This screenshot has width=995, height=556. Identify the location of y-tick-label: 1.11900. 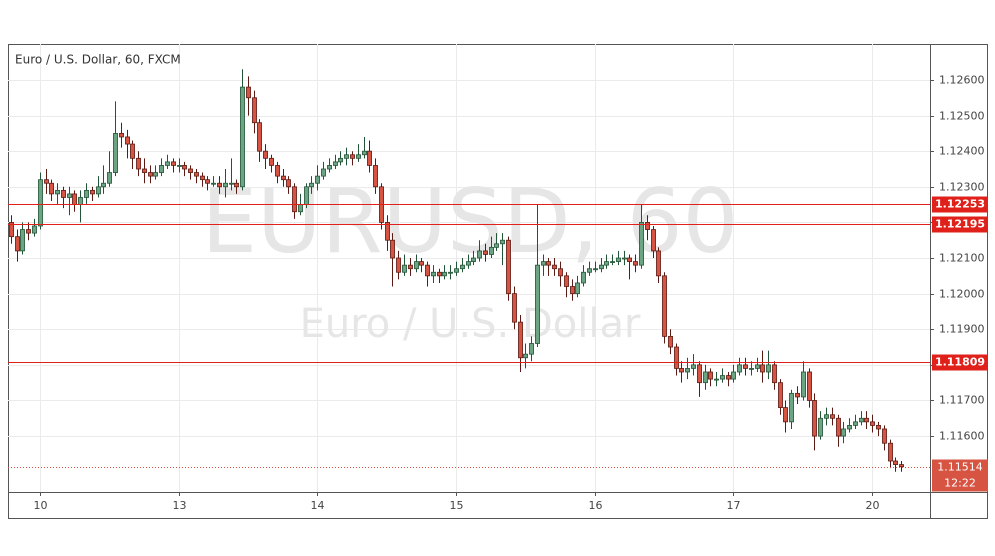
(962, 329).